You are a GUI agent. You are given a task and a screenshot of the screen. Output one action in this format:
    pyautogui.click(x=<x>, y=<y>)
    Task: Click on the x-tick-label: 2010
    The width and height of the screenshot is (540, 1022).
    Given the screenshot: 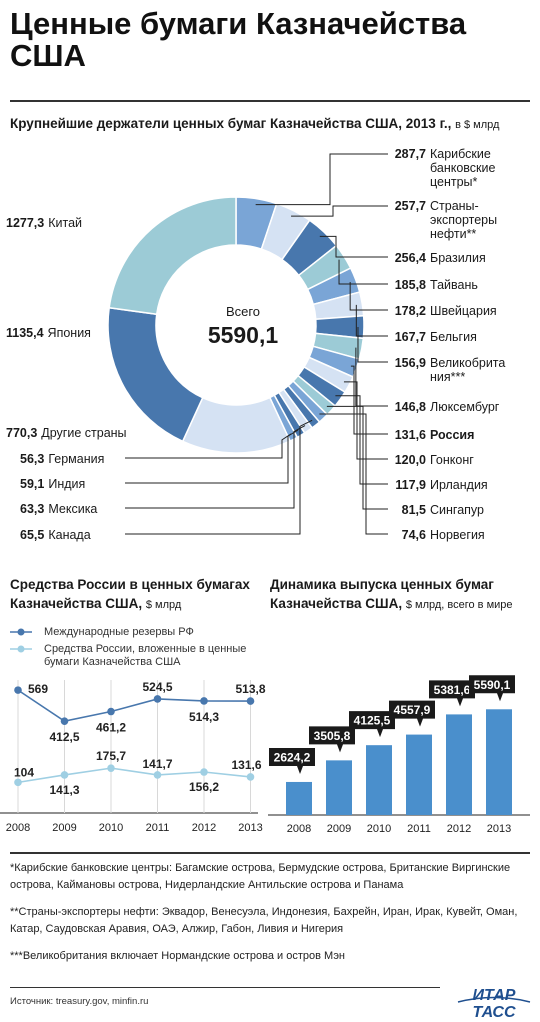 What is the action you would take?
    pyautogui.click(x=111, y=828)
    